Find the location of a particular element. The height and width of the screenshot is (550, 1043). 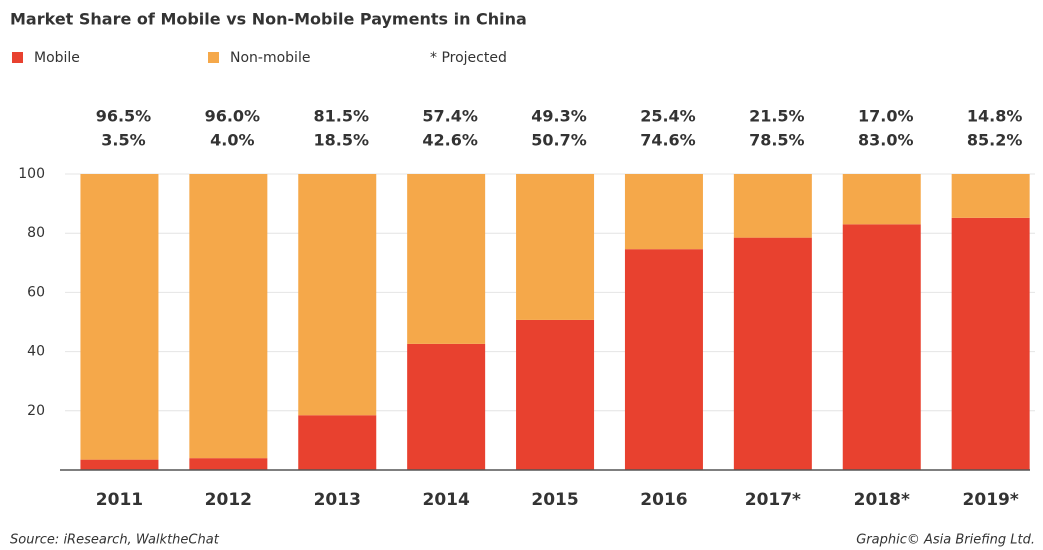

value-label: 42.6% is located at coordinates (450, 140).